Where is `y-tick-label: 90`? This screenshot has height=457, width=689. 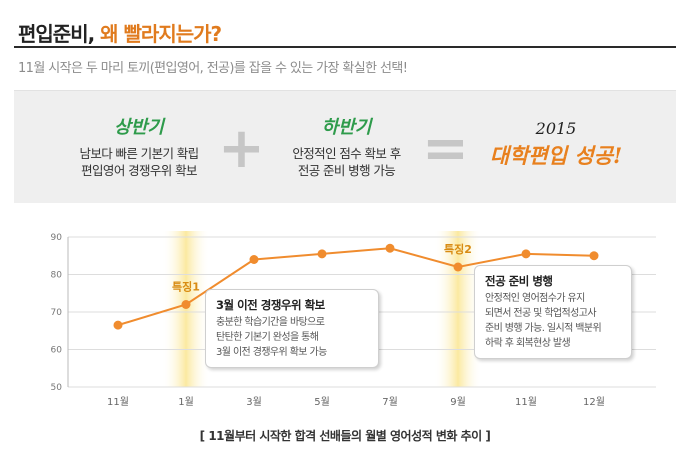
y-tick-label: 90 is located at coordinates (57, 238).